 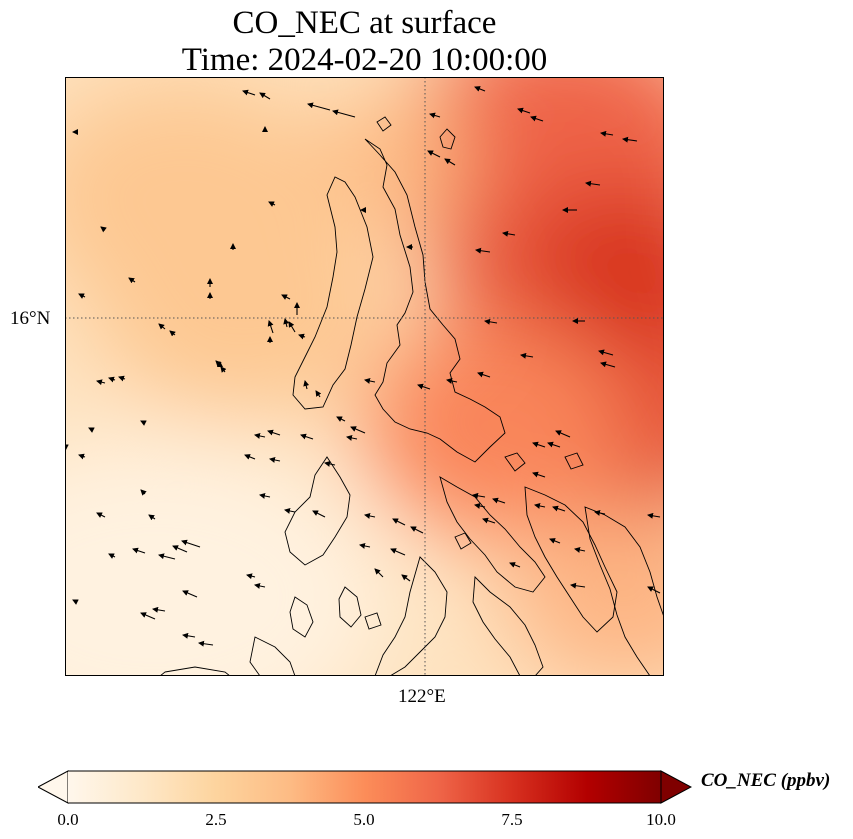 What do you see at coordinates (216, 819) in the screenshot?
I see `colorbar-tick-1: 2.5` at bounding box center [216, 819].